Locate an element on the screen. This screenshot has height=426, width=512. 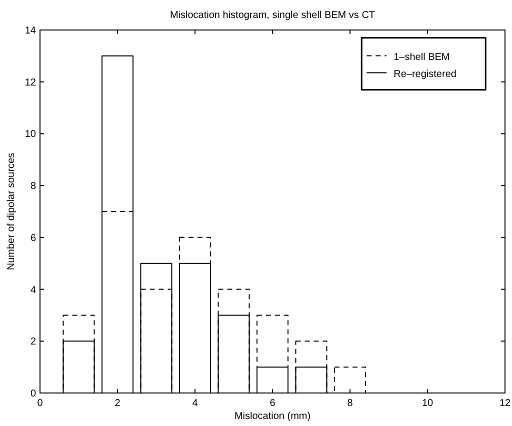
x-tick-label: 8 is located at coordinates (350, 403).